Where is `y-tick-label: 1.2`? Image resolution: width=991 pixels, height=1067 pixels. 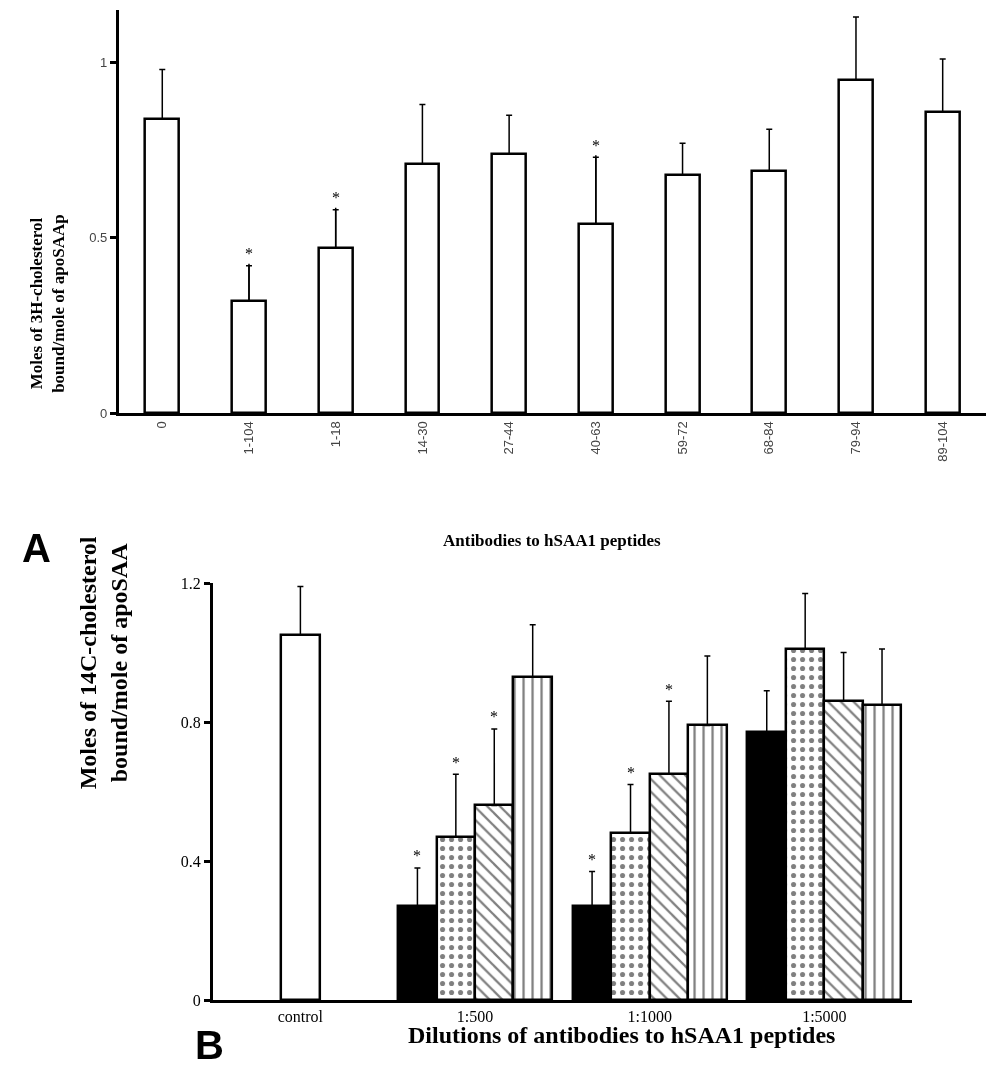 y-tick-label: 1.2 is located at coordinates (190, 583).